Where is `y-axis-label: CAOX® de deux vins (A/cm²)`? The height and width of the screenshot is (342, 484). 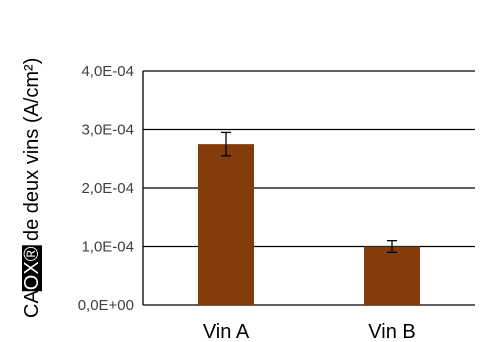
y-axis-label: CAOX® de deux vins (A/cm²) is located at coordinates (32, 188).